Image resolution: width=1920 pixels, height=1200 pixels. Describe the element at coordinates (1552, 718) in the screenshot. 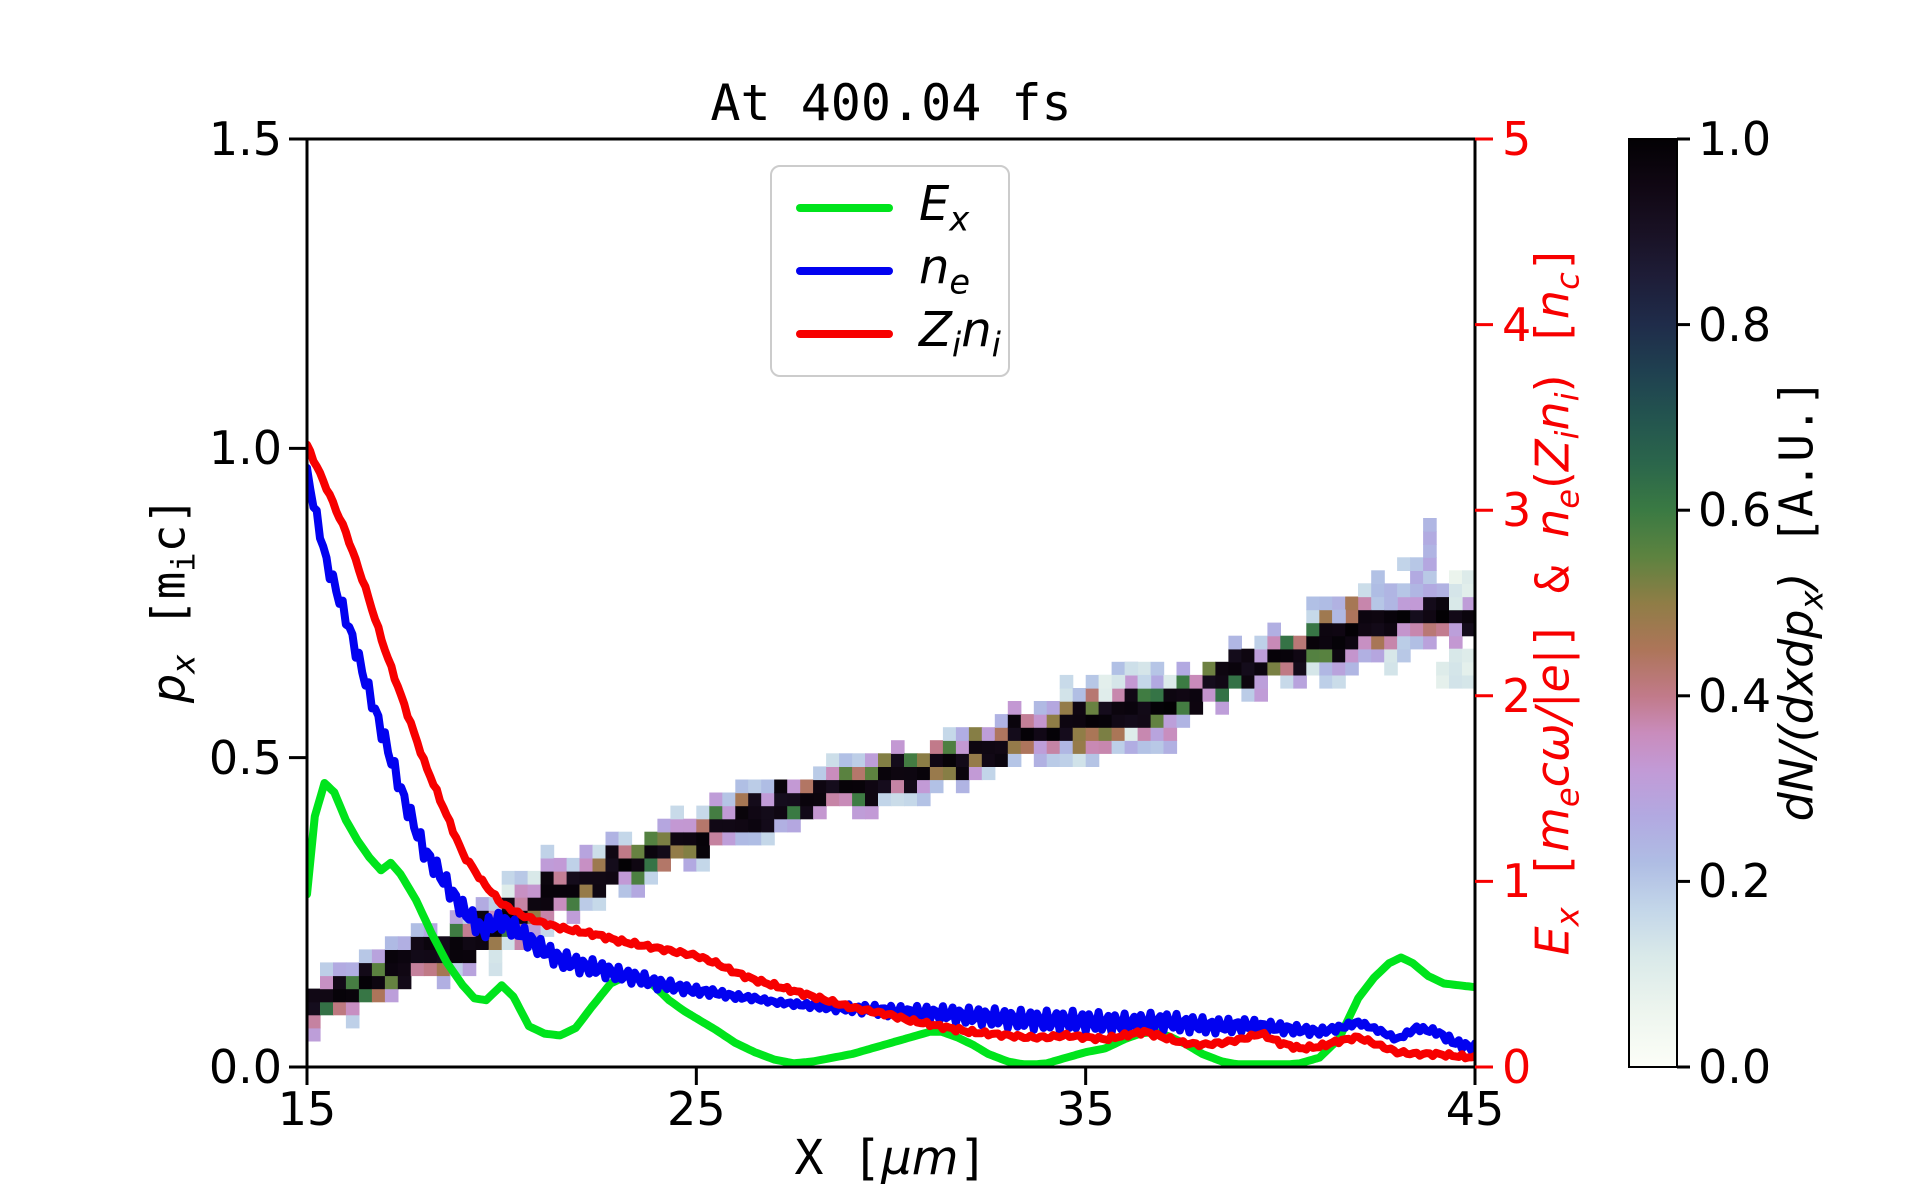

I see `y-axis-label-right-part: cω/|e|` at that location.